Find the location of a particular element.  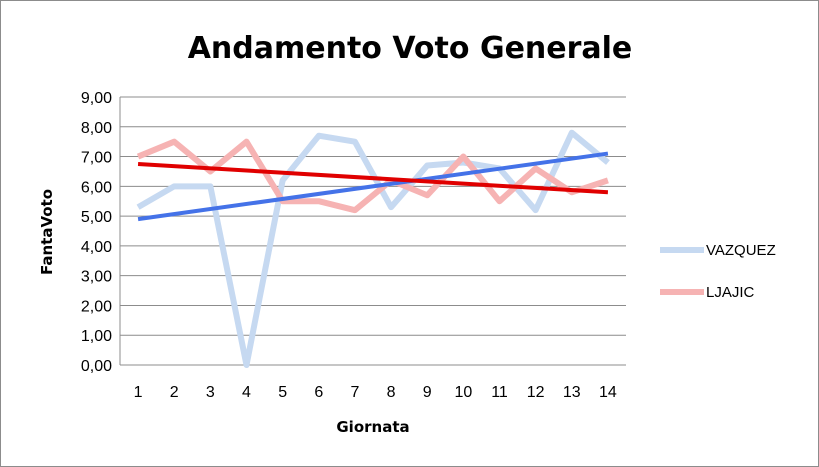

x-tick-label: 7 is located at coordinates (354, 392).